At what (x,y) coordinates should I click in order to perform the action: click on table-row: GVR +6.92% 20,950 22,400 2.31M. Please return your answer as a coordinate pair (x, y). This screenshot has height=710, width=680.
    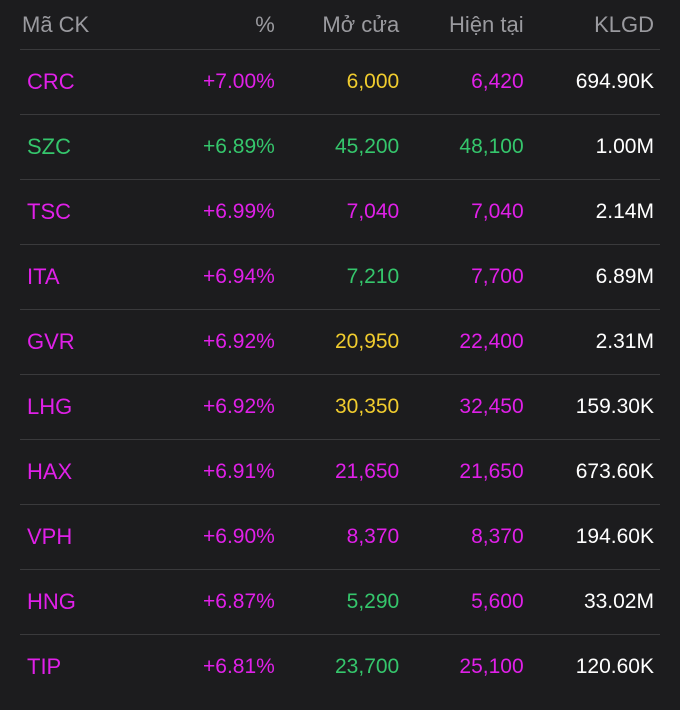
    Looking at the image, I should click on (340, 342).